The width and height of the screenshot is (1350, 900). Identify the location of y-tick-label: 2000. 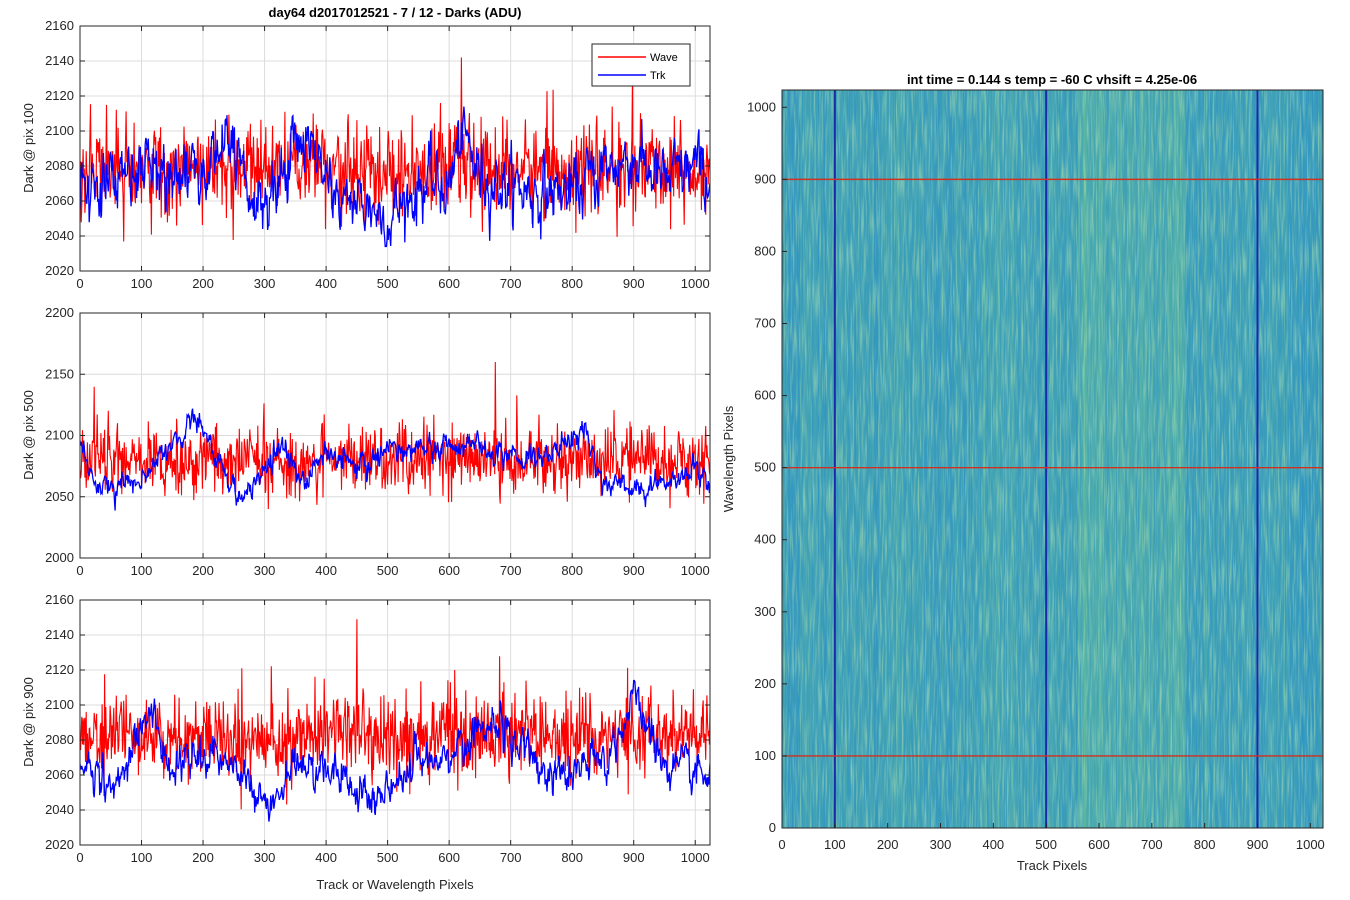
(59, 557).